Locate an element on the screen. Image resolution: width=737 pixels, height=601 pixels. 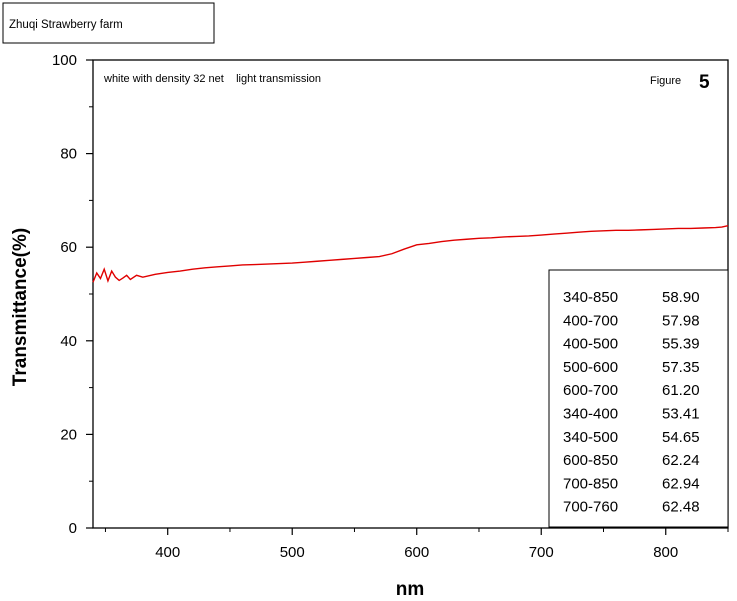
range-table-row: 340-400 53.41 is located at coordinates (631, 414).